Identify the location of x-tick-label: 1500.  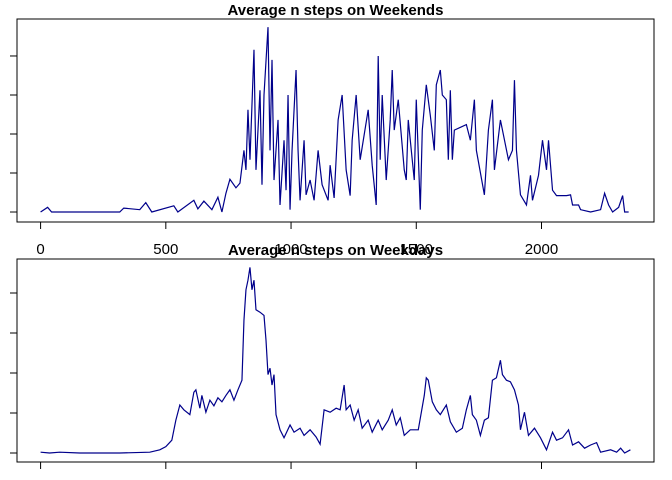
(416, 249).